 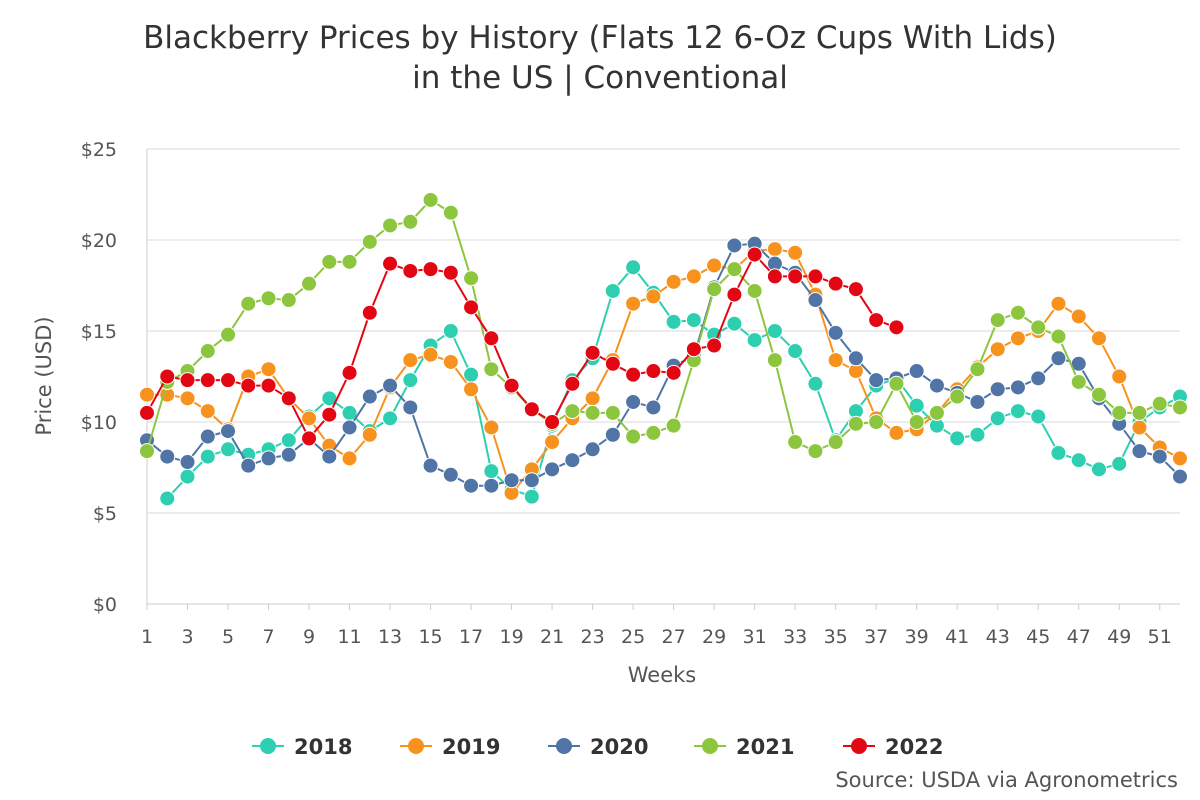 I want to click on legend-item-2018: 2018, so click(x=302, y=747).